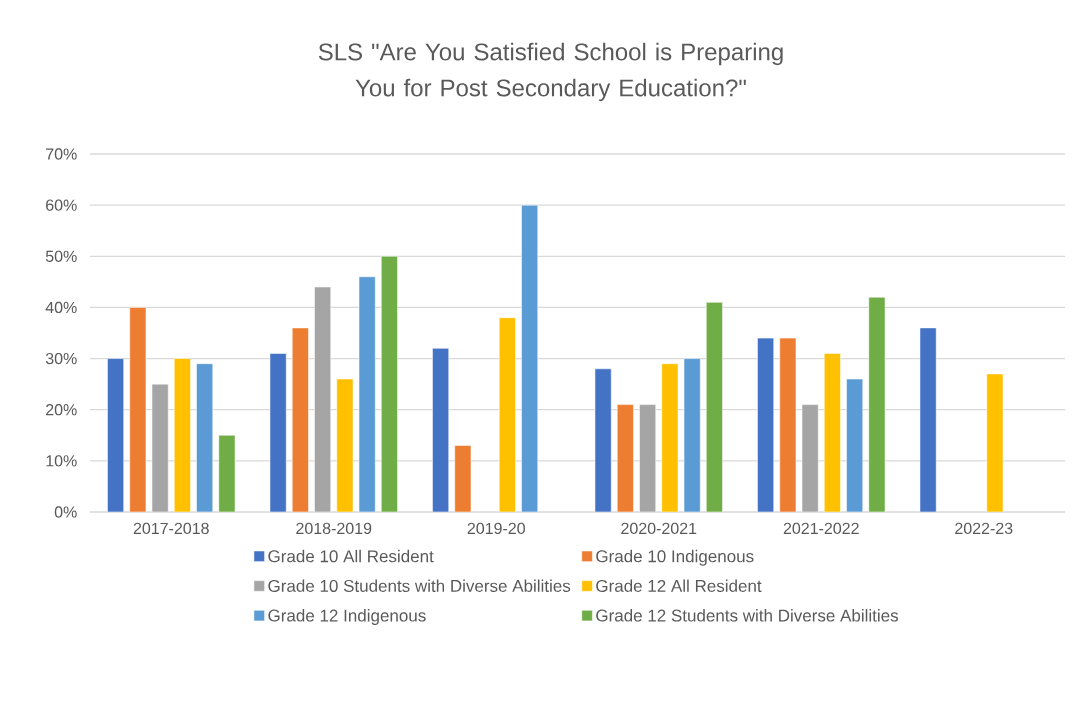 This screenshot has height=715, width=1079. I want to click on x-tick-label: 2022-23, so click(984, 528).